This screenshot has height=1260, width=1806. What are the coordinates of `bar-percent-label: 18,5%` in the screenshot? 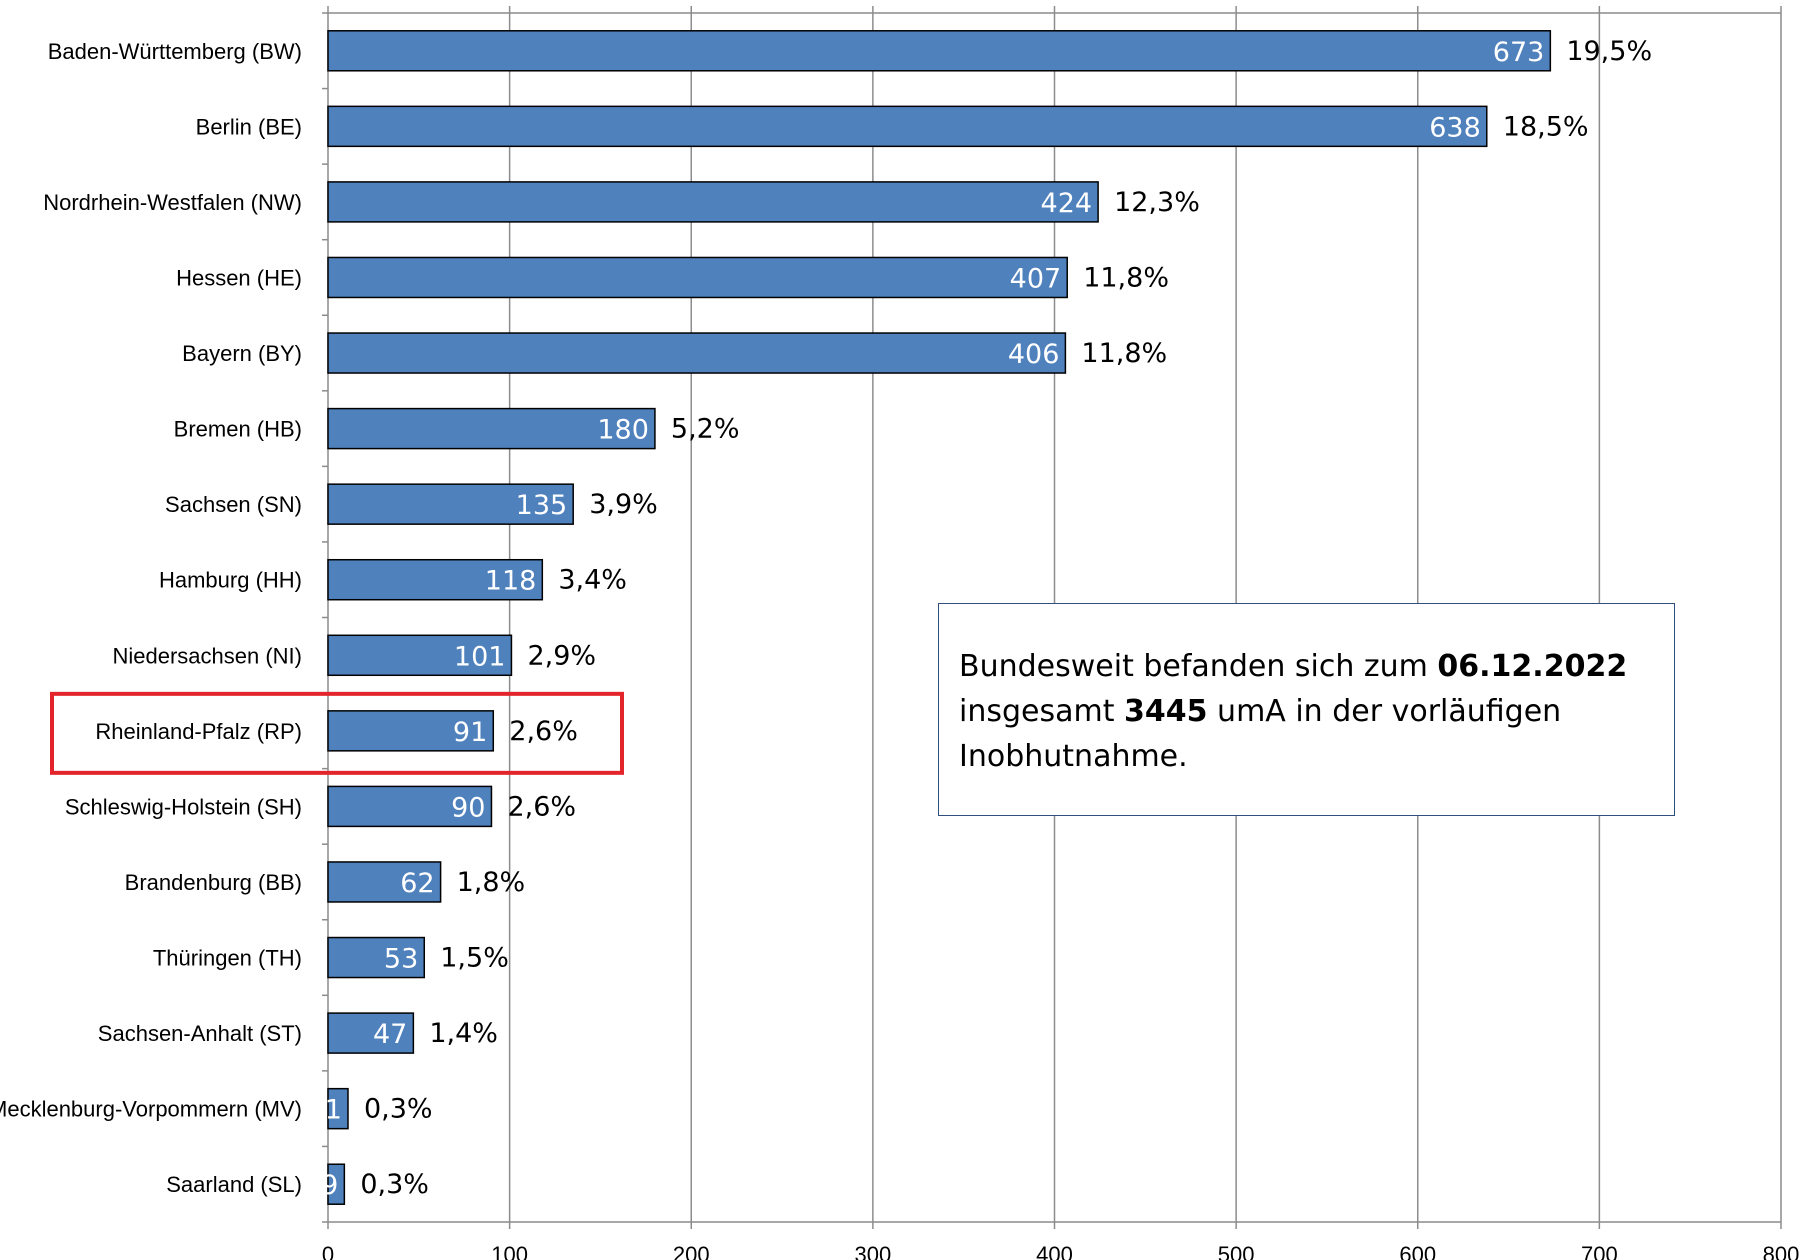 It's located at (1546, 126).